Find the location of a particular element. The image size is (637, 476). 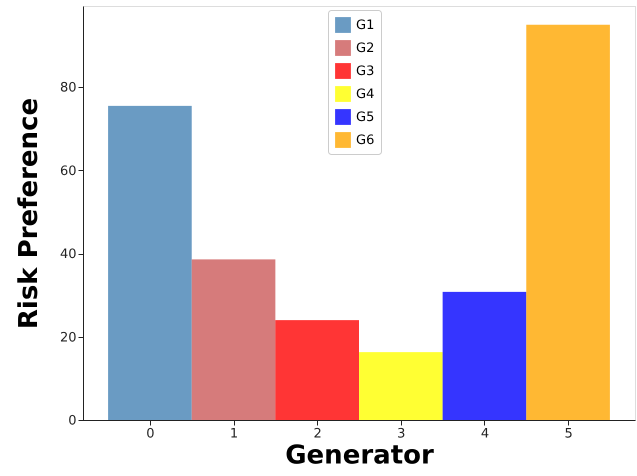

x-tick-label: 4 is located at coordinates (485, 434).